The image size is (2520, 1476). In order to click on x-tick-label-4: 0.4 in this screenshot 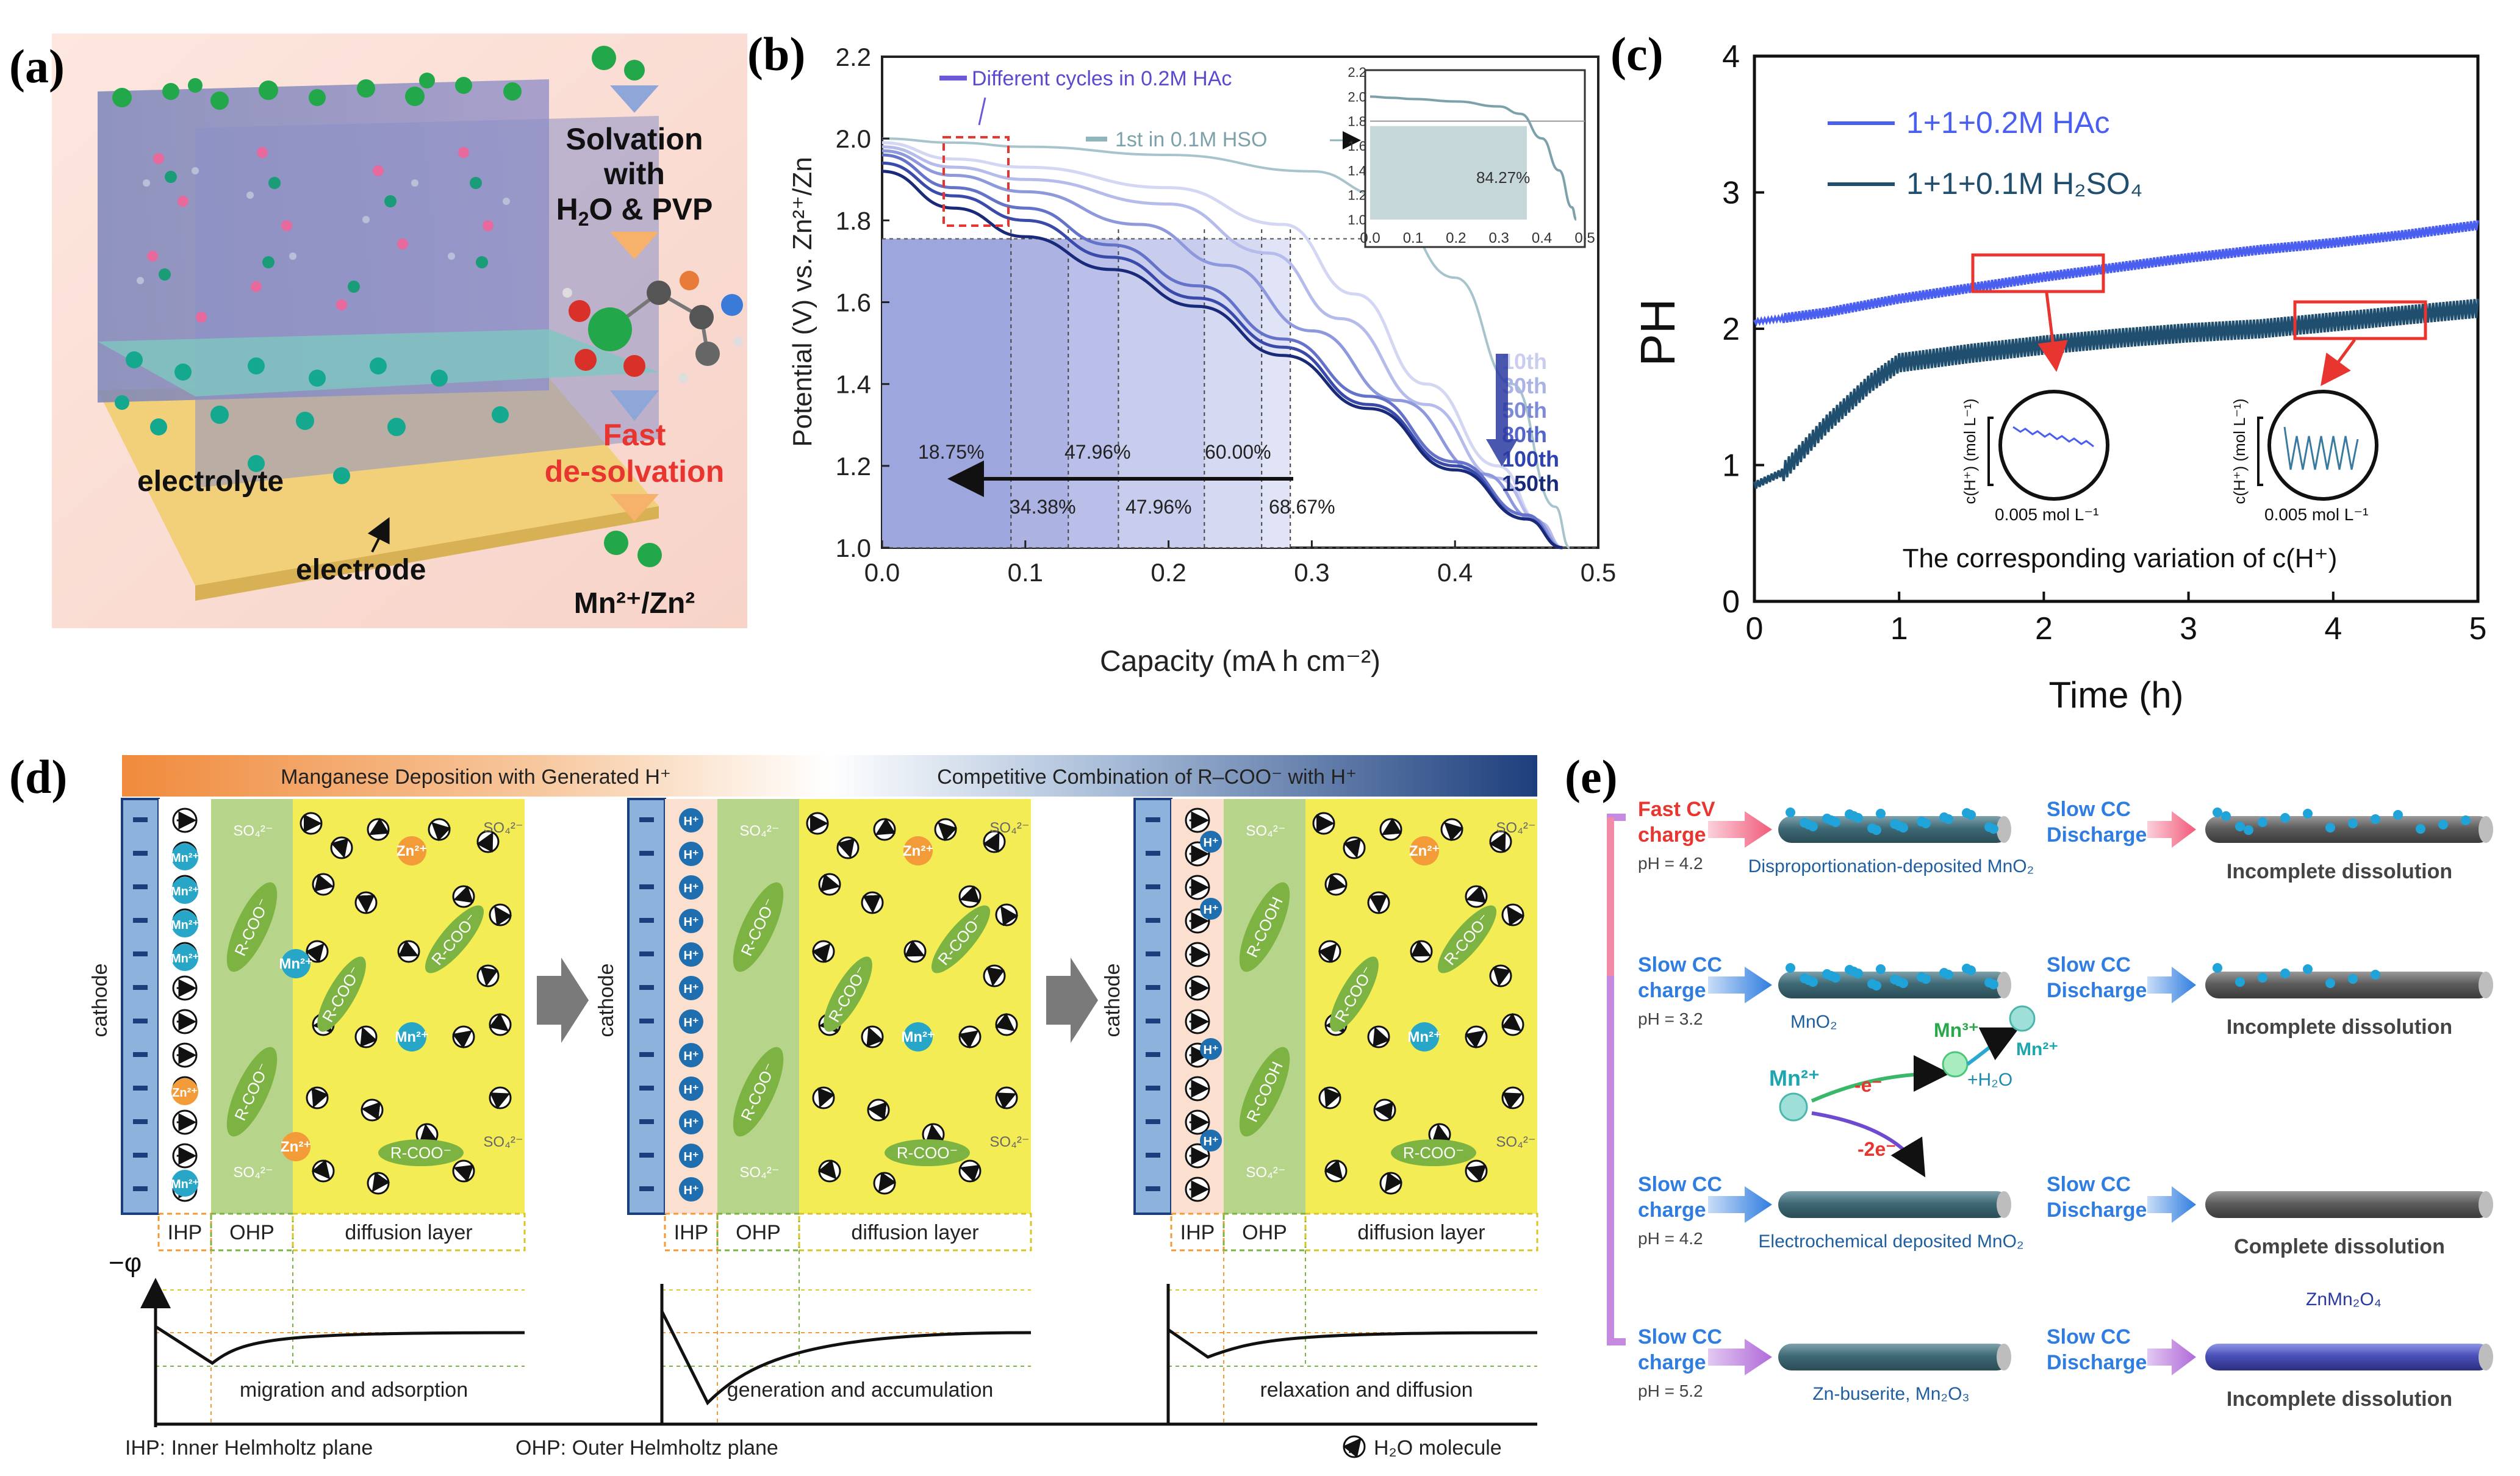, I will do `click(1455, 572)`.